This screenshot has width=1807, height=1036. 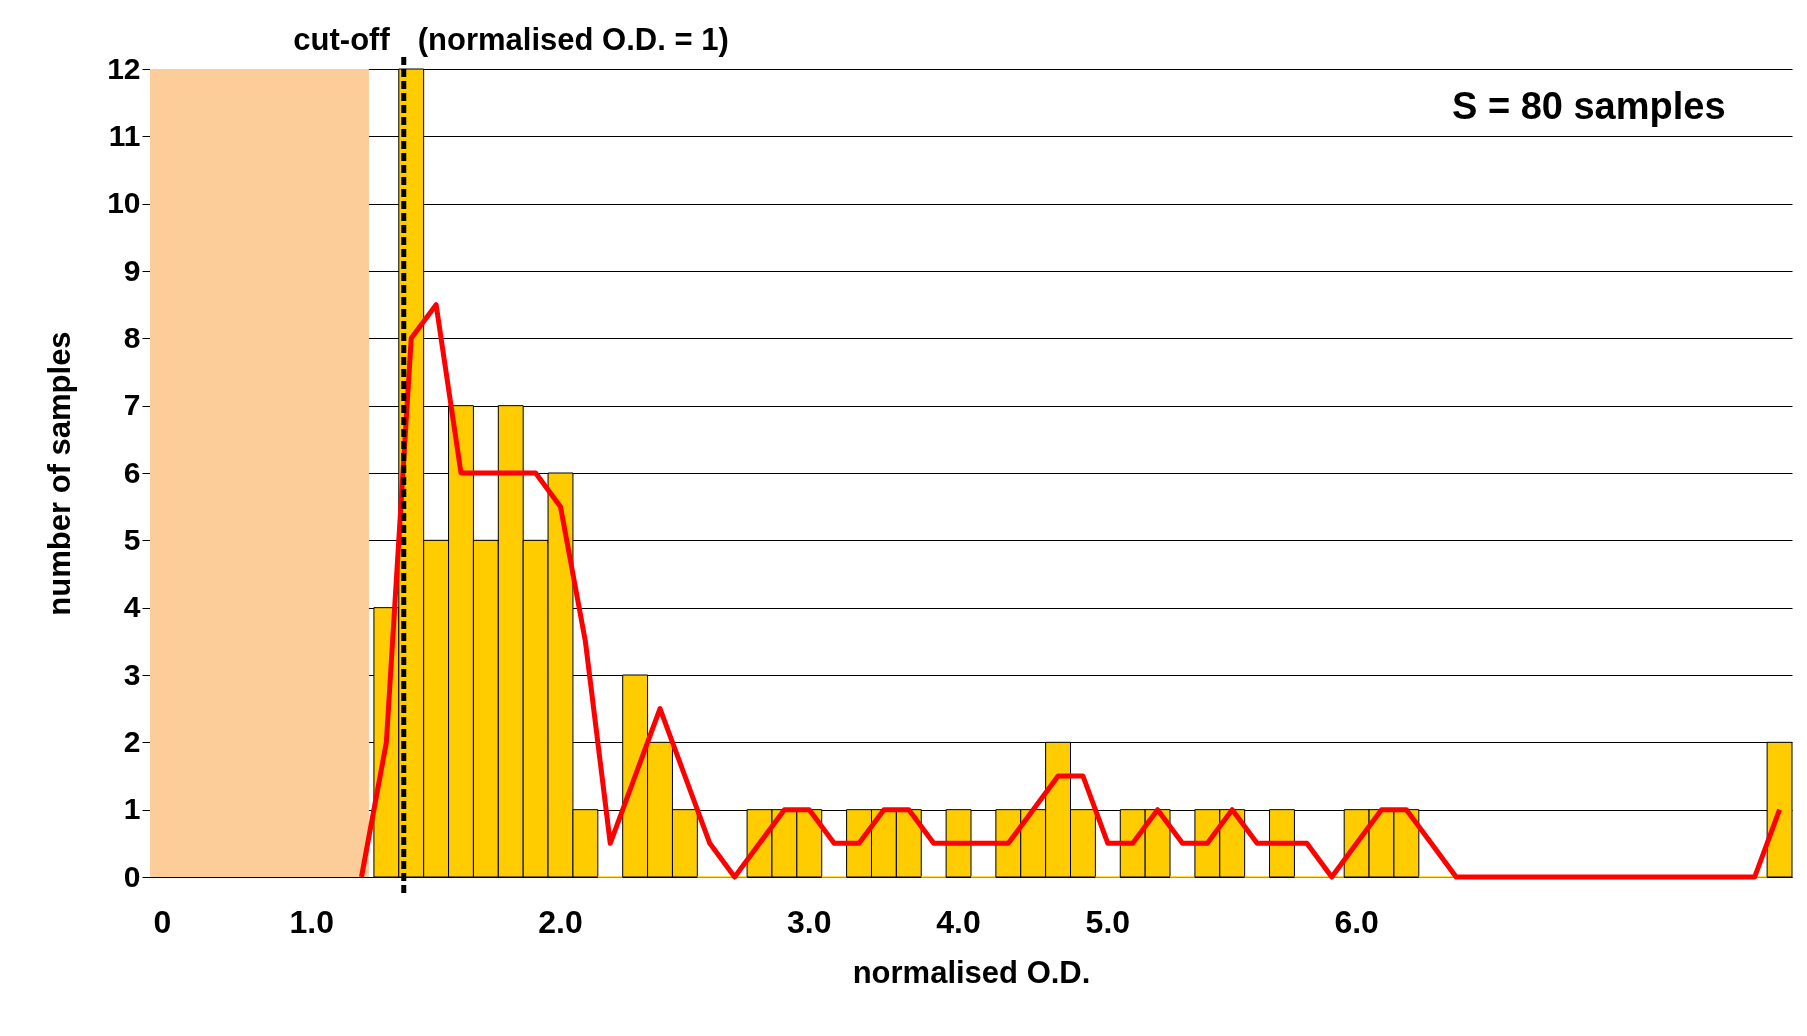 I want to click on y-tick-label: 12, so click(x=124, y=68).